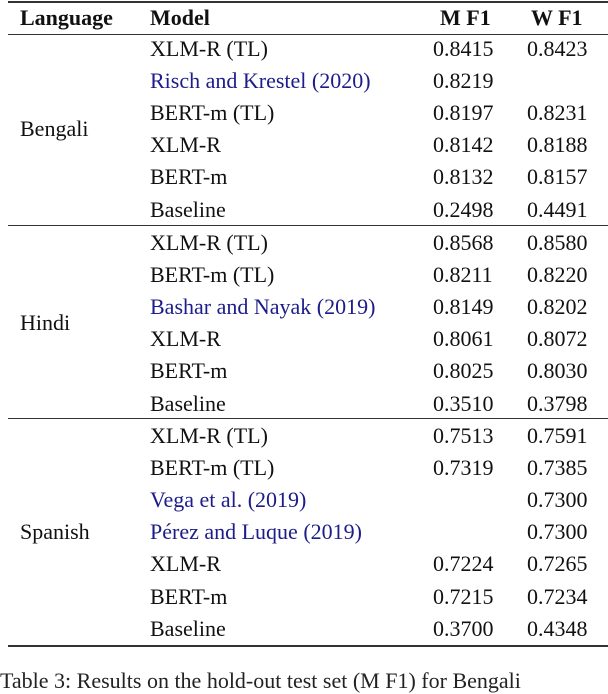  What do you see at coordinates (557, 339) in the screenshot?
I see `w-f1-cell: 0.8072` at bounding box center [557, 339].